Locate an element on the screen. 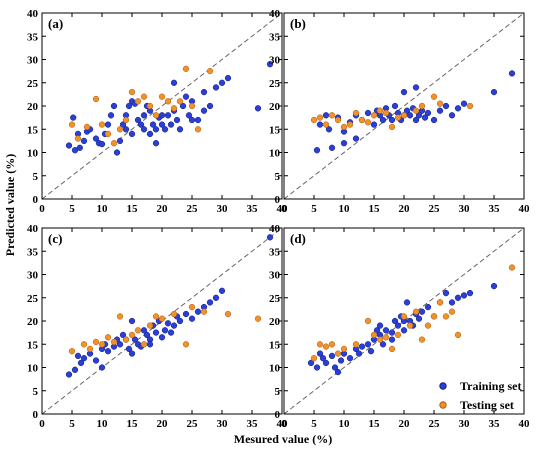  y-axis-title: Predicted value (%) is located at coordinates (10, 205).